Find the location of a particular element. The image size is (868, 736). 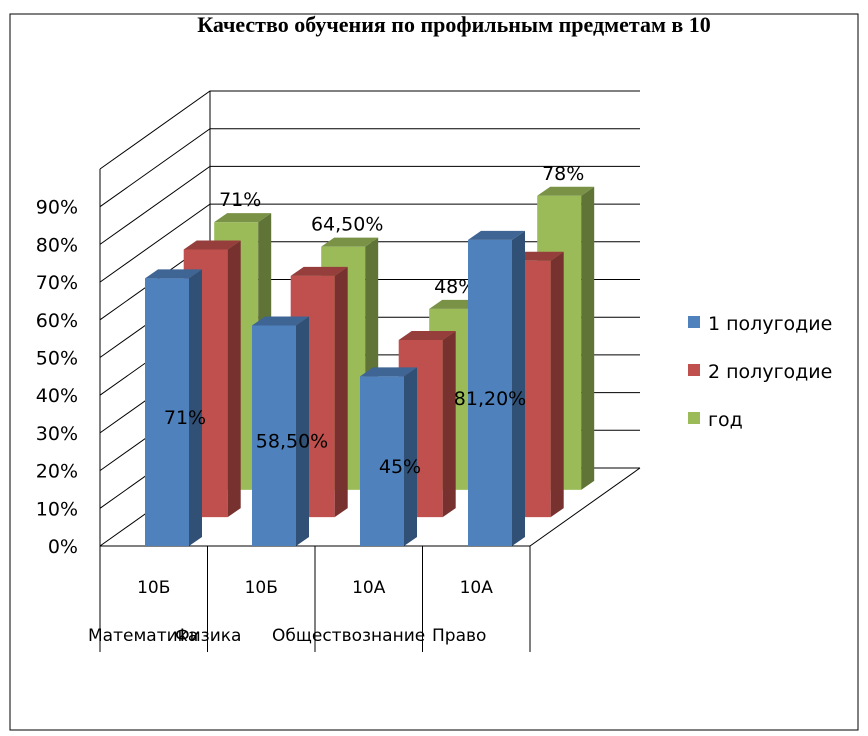

data-label: 78% is located at coordinates (563, 174).